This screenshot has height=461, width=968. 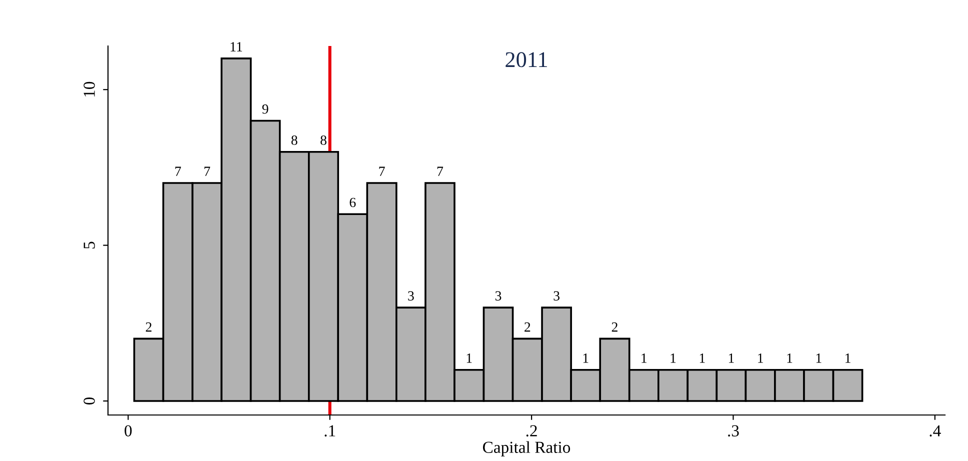 What do you see at coordinates (531, 431) in the screenshot?
I see `x-tick-label: .2` at bounding box center [531, 431].